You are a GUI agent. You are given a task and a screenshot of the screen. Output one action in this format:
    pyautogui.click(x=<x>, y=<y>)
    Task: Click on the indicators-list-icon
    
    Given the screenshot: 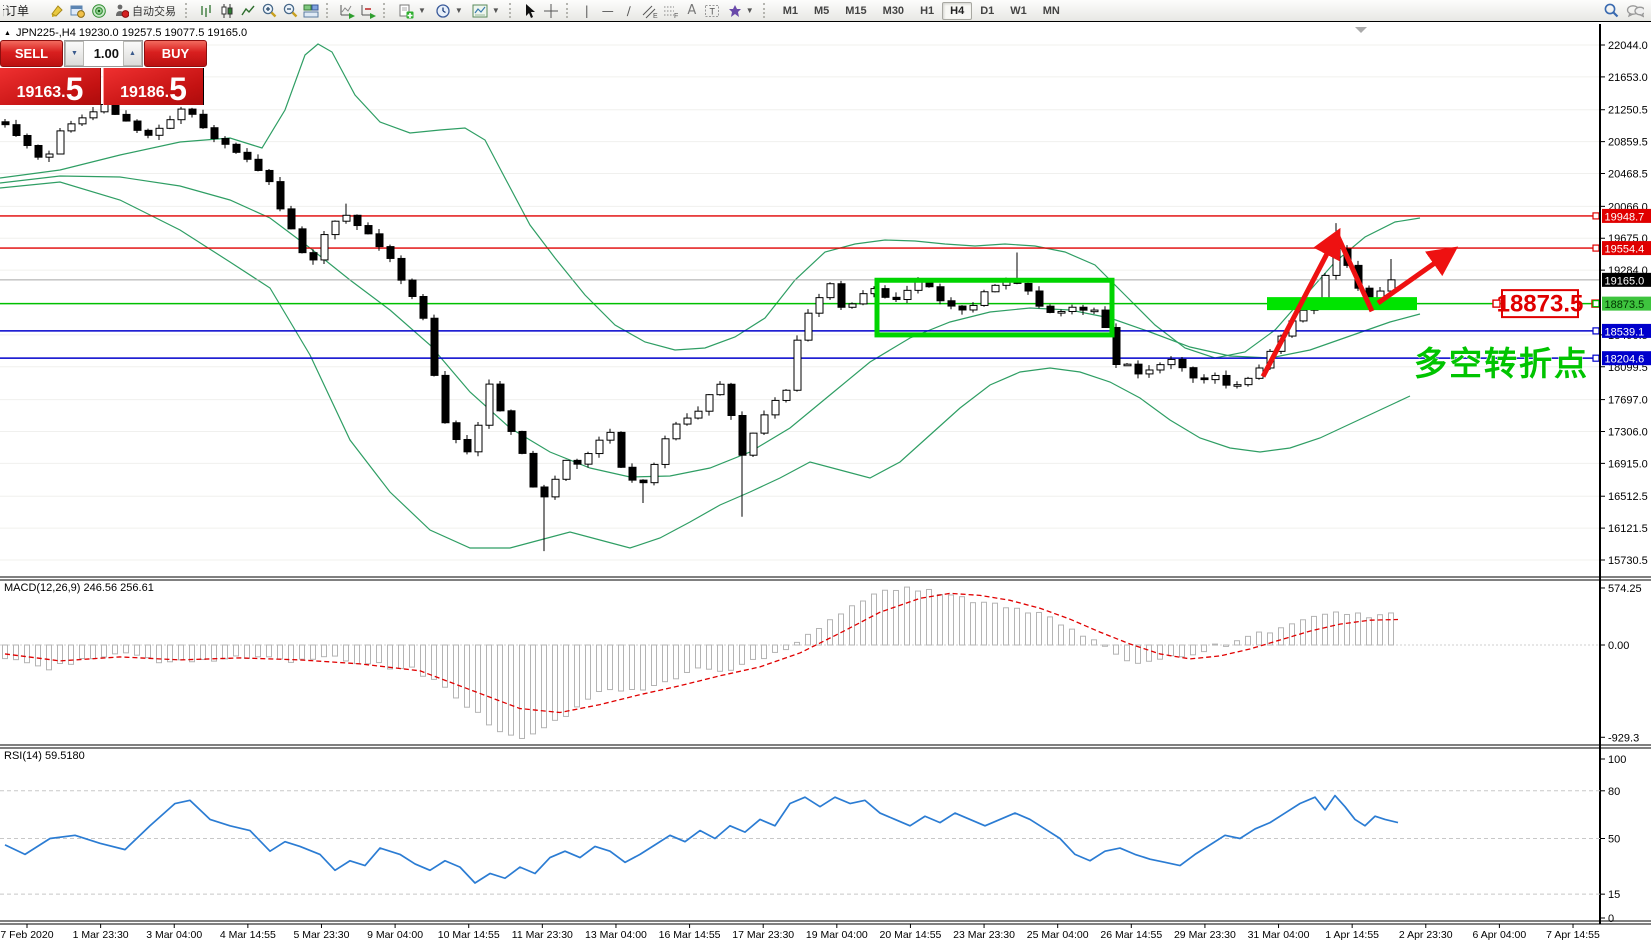 What is the action you would take?
    pyautogui.click(x=347, y=11)
    